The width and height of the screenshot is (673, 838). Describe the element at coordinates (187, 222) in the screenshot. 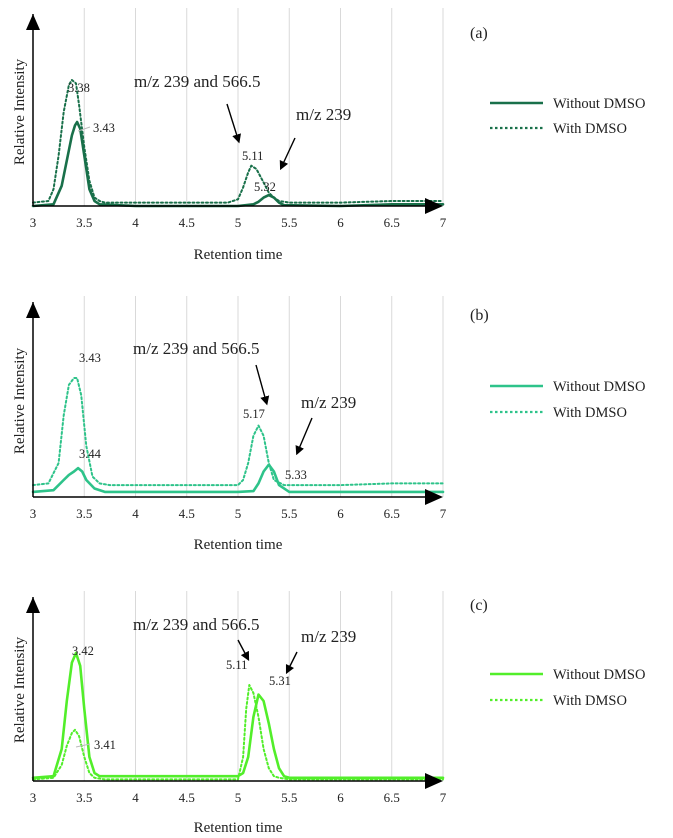

I see `panel-a-x-tick-label: 4.5` at that location.